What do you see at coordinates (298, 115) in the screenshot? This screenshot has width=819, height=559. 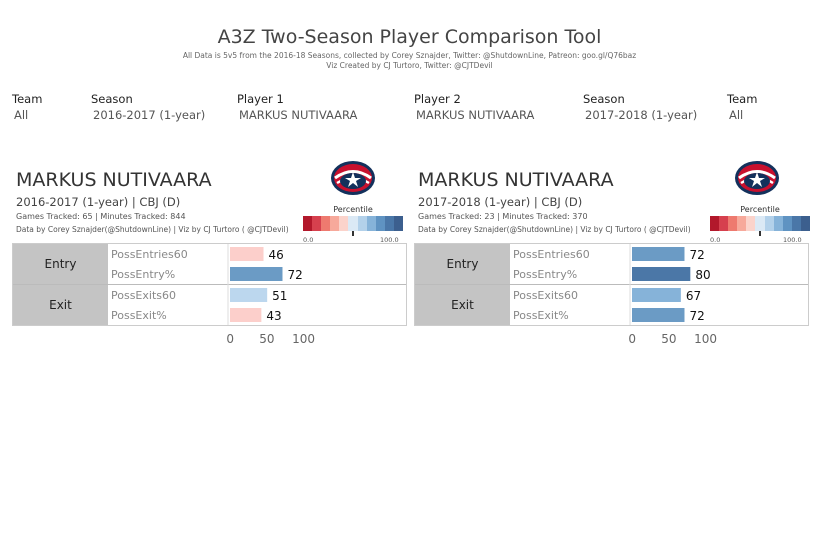 I see `player-filter-1-value: MARKUS NUTIVAARA` at bounding box center [298, 115].